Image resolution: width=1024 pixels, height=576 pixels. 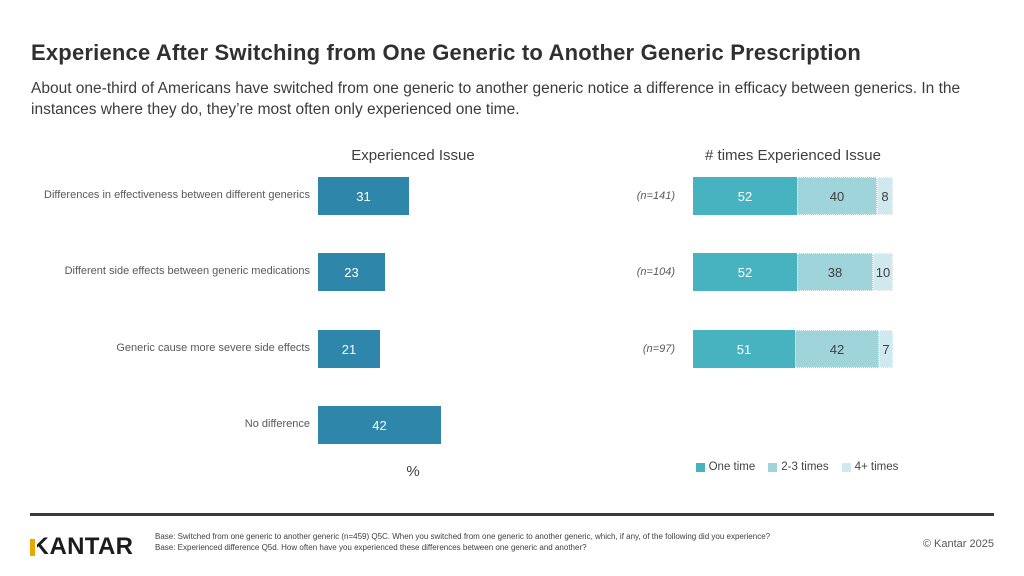 What do you see at coordinates (43, 547) in the screenshot?
I see `kantar-logo-k: K` at bounding box center [43, 547].